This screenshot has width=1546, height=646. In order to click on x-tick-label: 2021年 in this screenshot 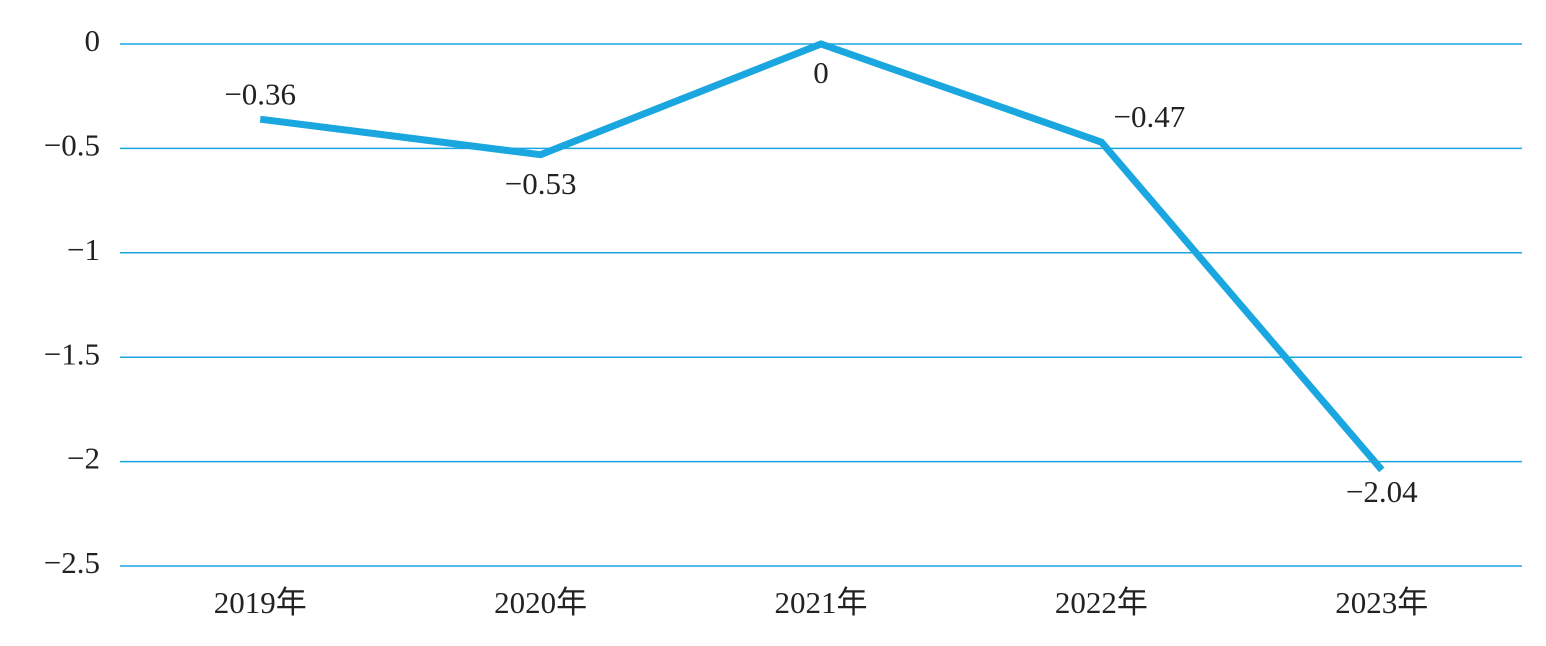, I will do `click(821, 602)`.